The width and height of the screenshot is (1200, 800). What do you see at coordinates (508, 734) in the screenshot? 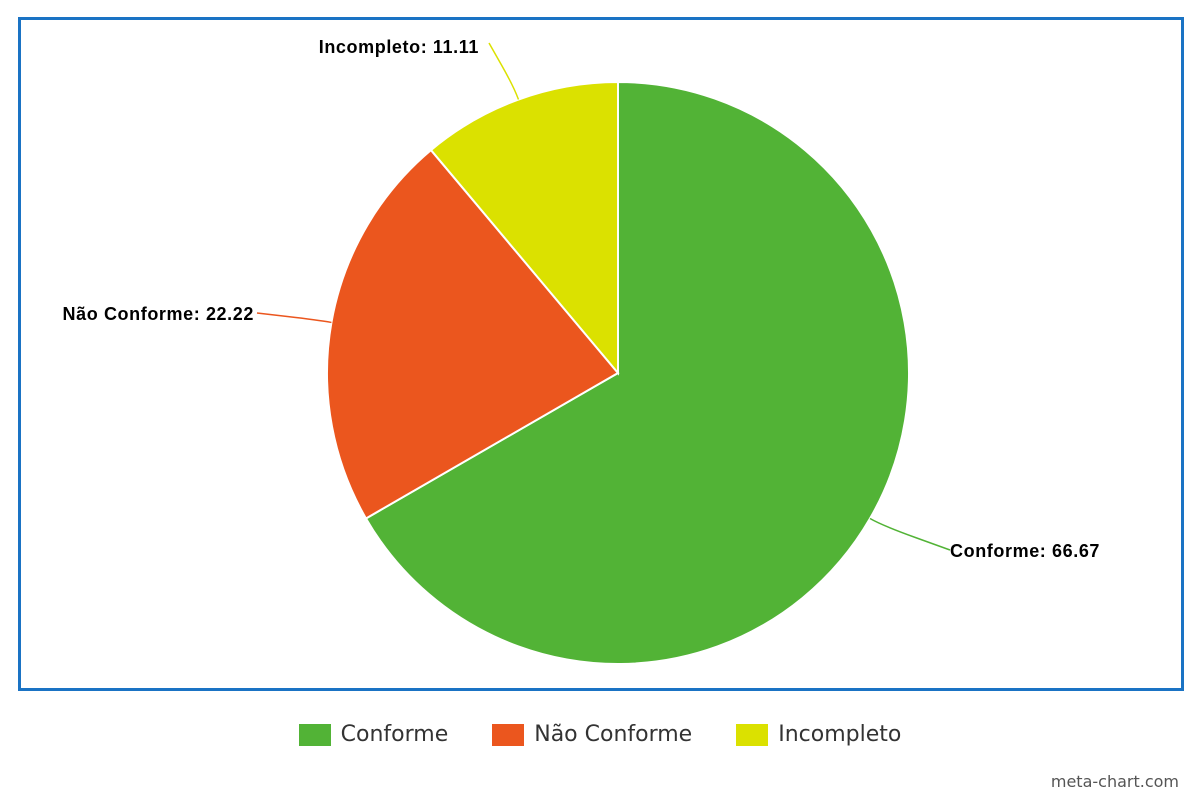
I see `legend-swatch-nao-conforme` at bounding box center [508, 734].